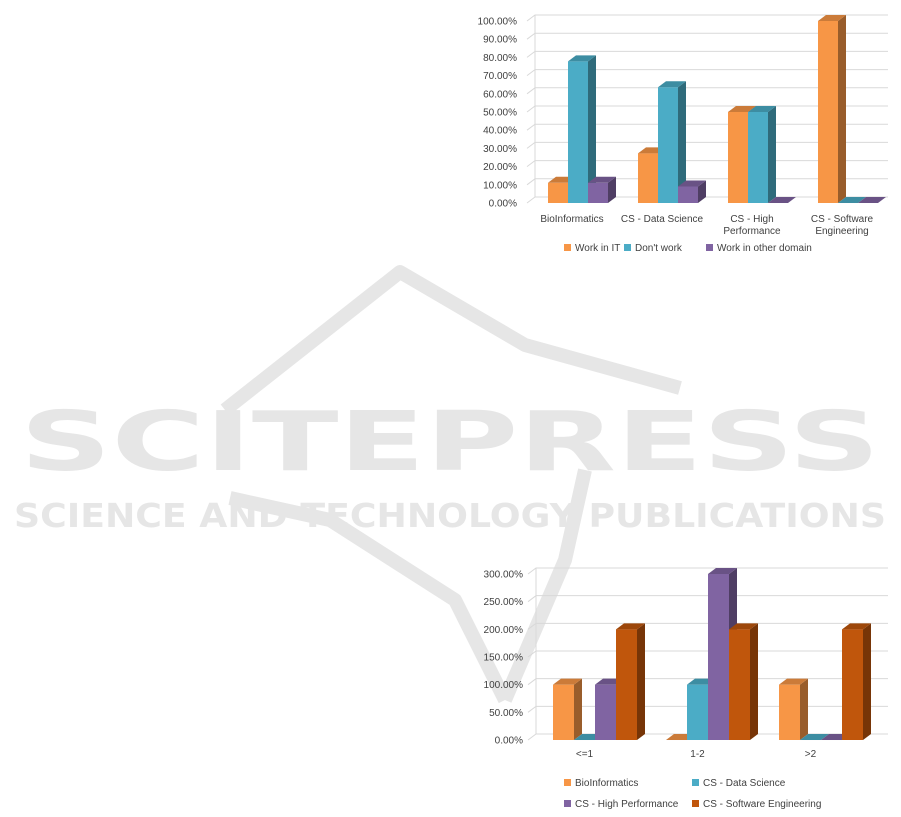 The image size is (901, 817). Describe the element at coordinates (500, 76) in the screenshot. I see `y-tick-label: 70.00%` at that location.